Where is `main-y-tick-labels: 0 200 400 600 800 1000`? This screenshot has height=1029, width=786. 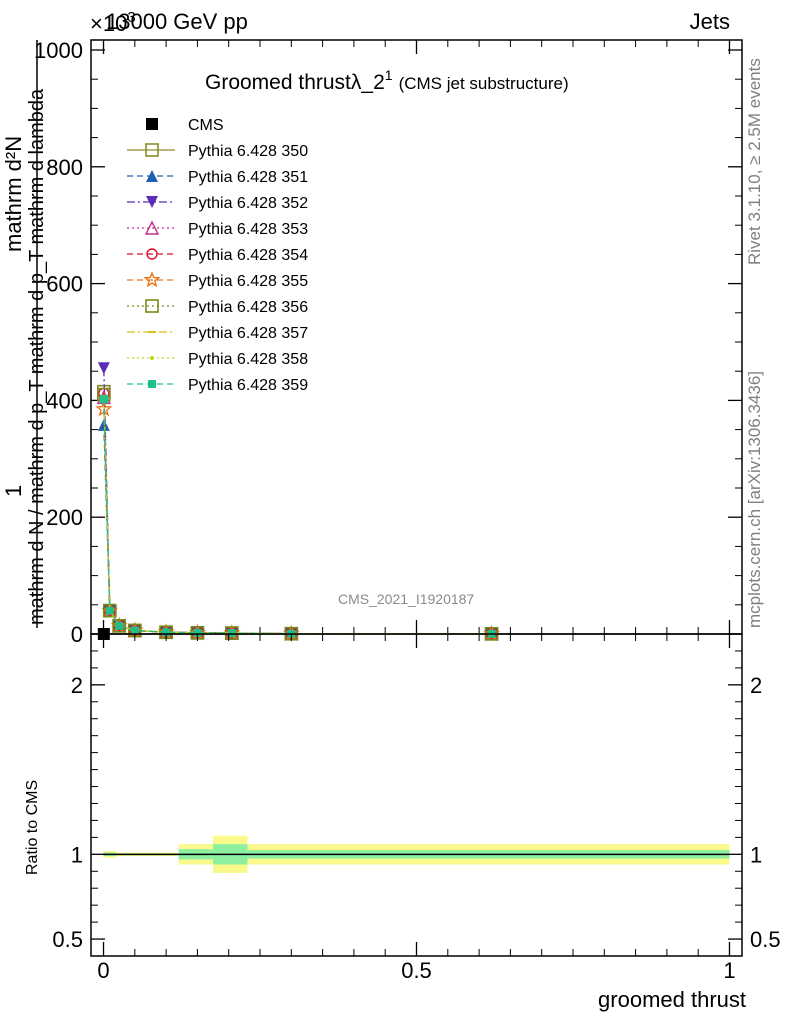
main-y-tick-labels: 0 200 400 600 800 1000 is located at coordinates (58, 342).